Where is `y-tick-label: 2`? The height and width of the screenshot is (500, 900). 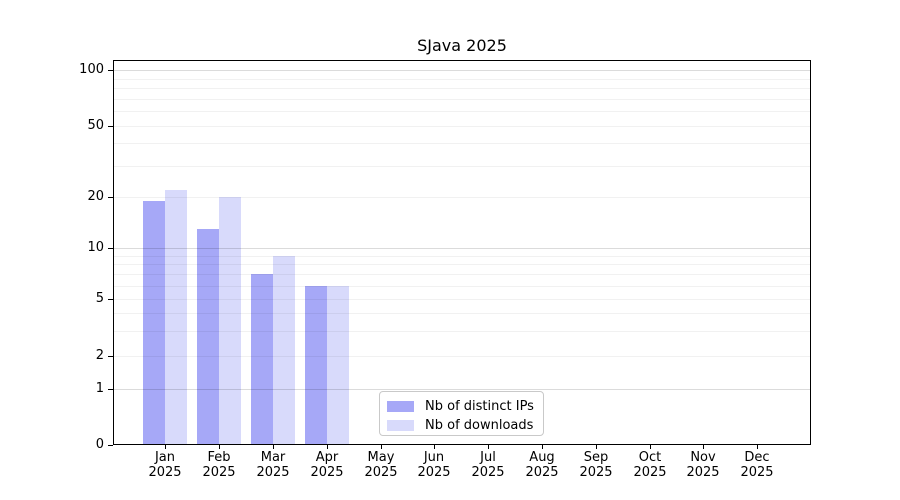 y-tick-label: 2 is located at coordinates (99, 355).